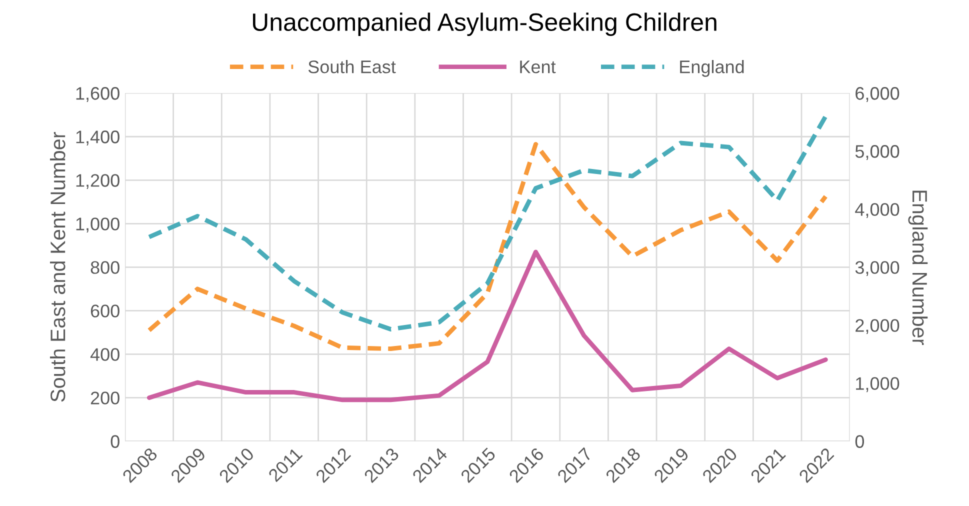 This screenshot has width=969, height=506. What do you see at coordinates (105, 311) in the screenshot?
I see `y-tick-label: 600` at bounding box center [105, 311].